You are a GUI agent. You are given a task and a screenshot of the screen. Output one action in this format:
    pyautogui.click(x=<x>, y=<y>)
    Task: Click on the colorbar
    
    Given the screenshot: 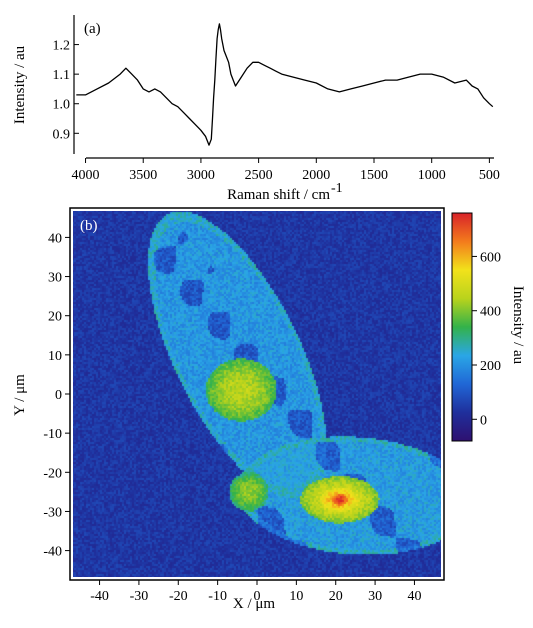 What is the action you would take?
    pyautogui.click(x=462, y=327)
    